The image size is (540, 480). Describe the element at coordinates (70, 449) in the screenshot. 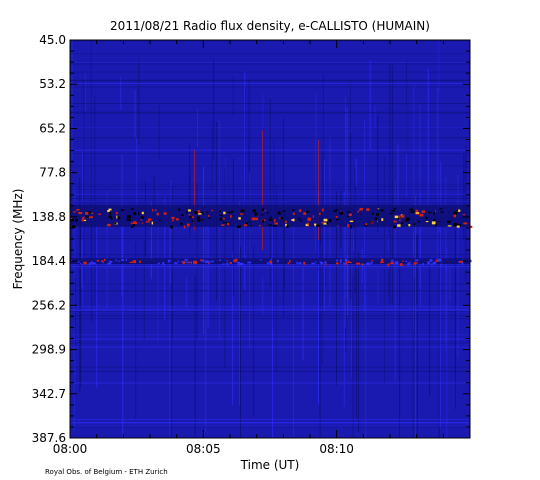

I see `x-tick-label: 08:00` at that location.